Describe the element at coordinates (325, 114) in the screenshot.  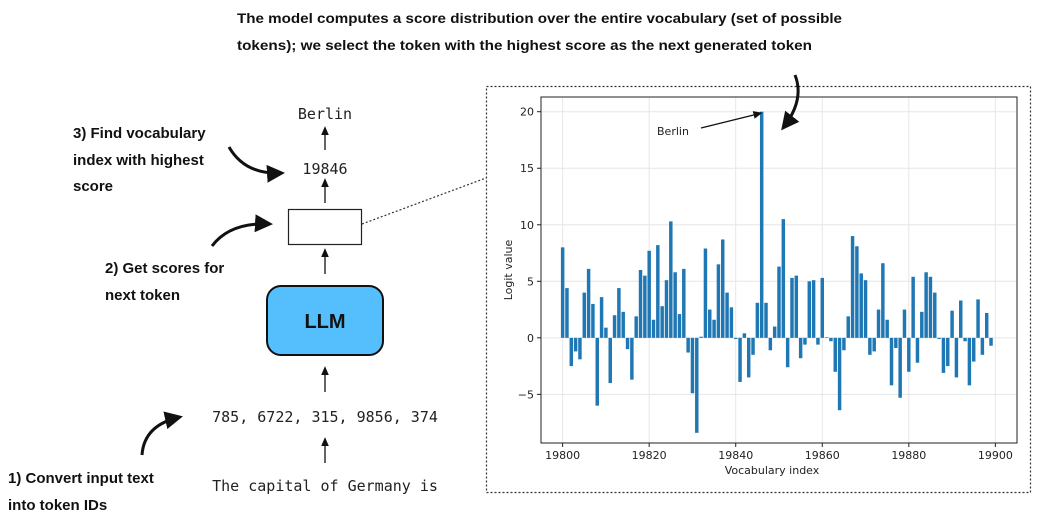
I see `output-token: Berlin` at that location.